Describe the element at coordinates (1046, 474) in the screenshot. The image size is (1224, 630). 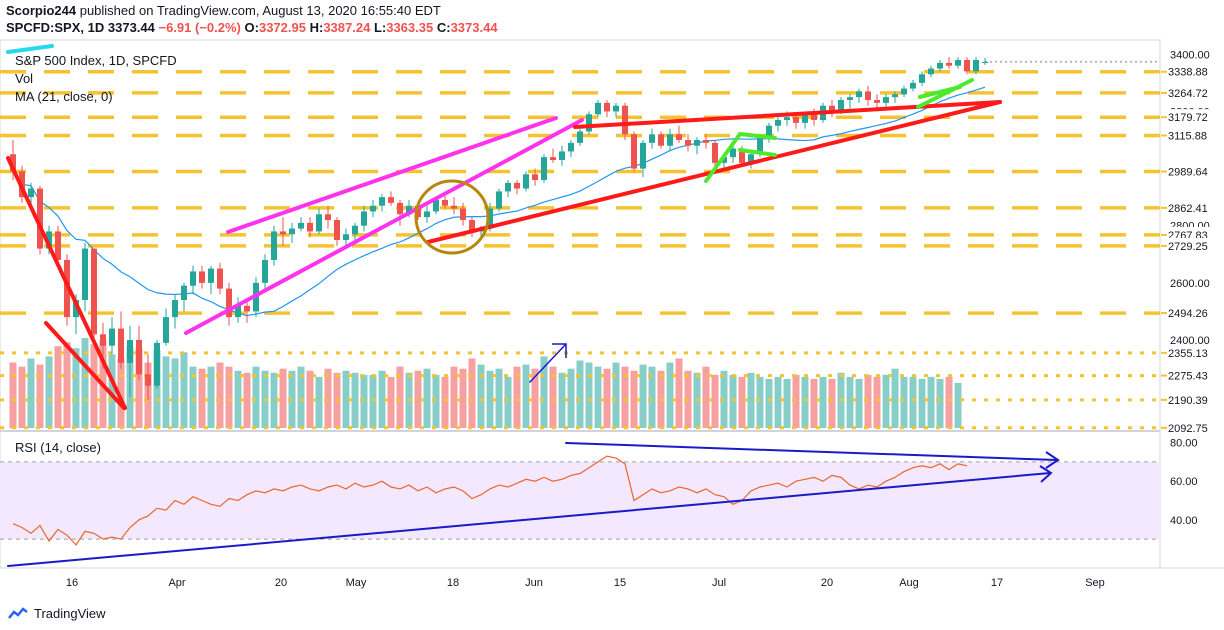
I see `rsi-lower-arrowhead` at that location.